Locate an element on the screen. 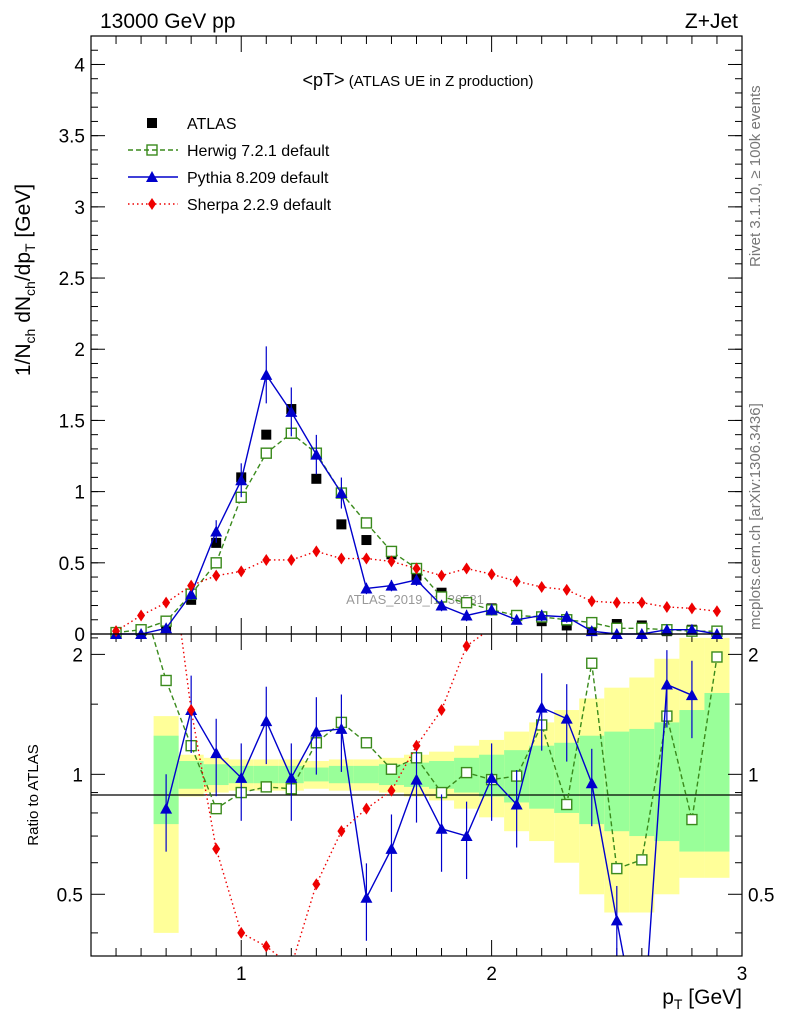  rivet-label: Rivet 3.1.10, ≥ 100k events is located at coordinates (755, 176).